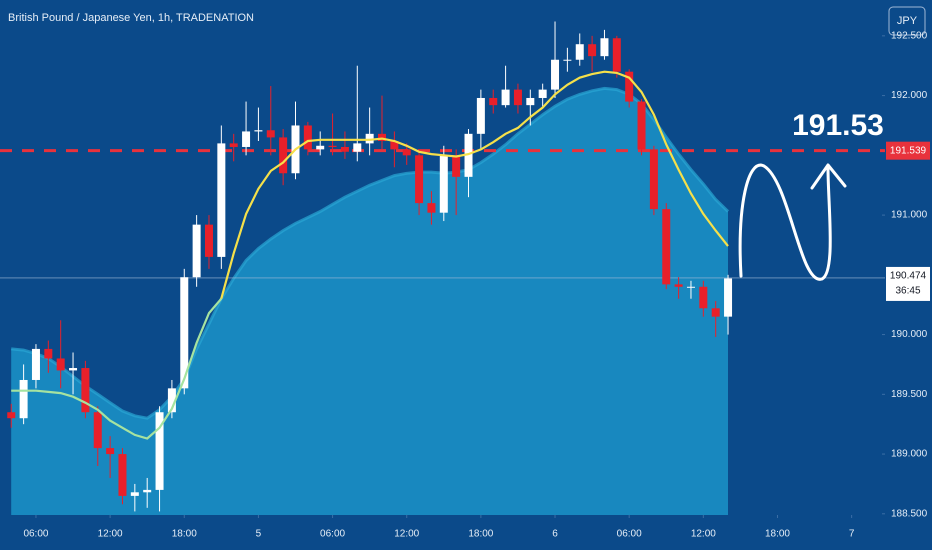 This screenshot has width=932, height=550. Describe the element at coordinates (909, 95) in the screenshot. I see `y-tick-label: 192.000` at that location.